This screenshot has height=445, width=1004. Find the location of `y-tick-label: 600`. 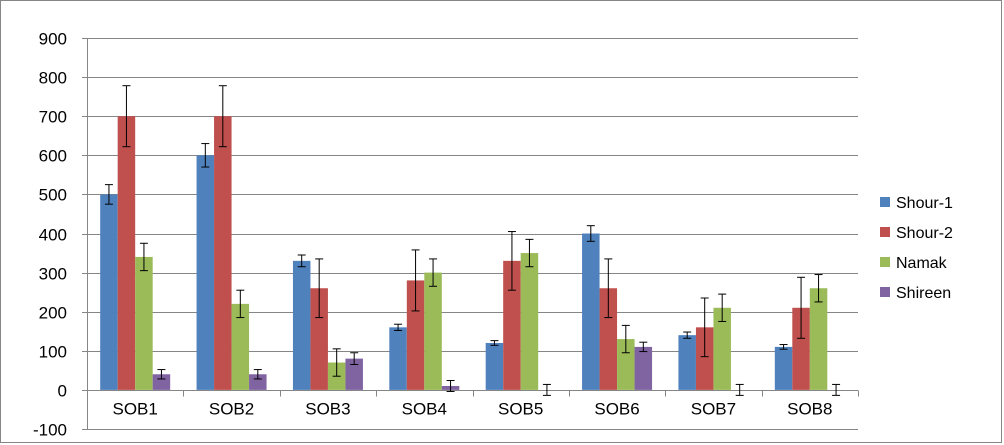

y-tick-label: 600 is located at coordinates (53, 156).